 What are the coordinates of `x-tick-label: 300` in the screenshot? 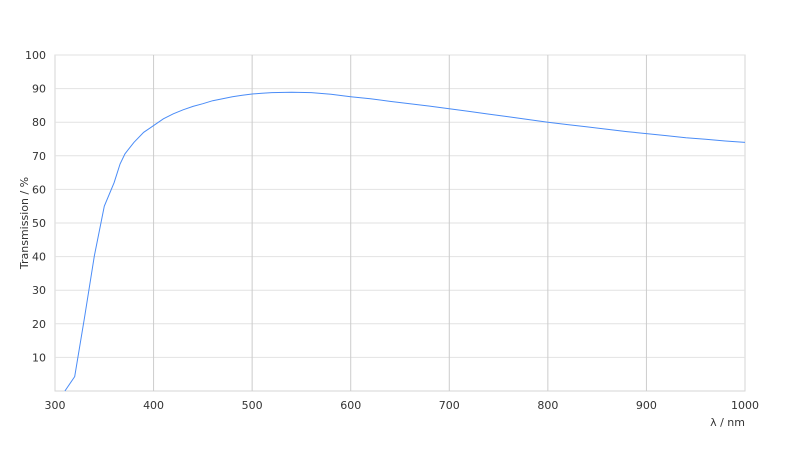 It's located at (55, 405).